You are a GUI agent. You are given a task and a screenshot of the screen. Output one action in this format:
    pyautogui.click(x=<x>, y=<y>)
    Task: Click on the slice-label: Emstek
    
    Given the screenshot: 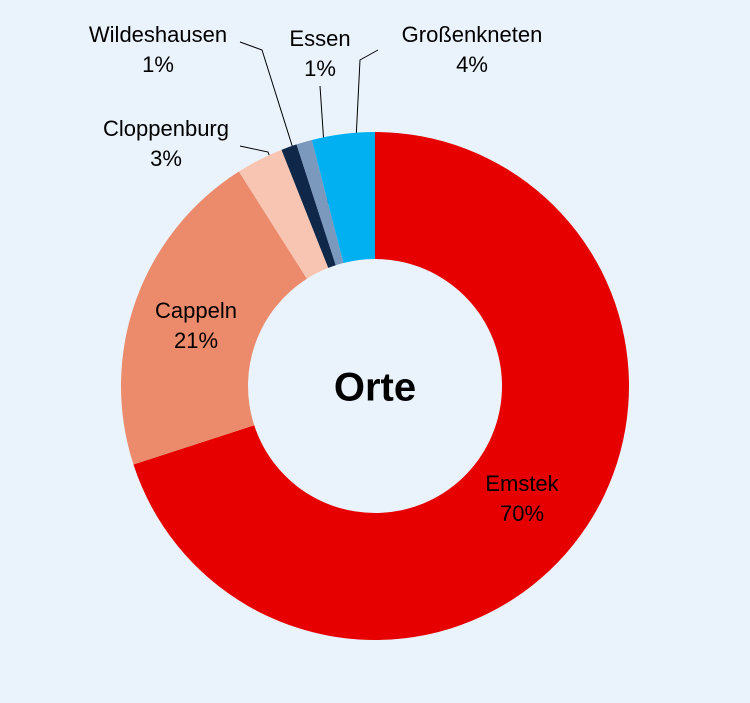 What is the action you would take?
    pyautogui.click(x=522, y=483)
    